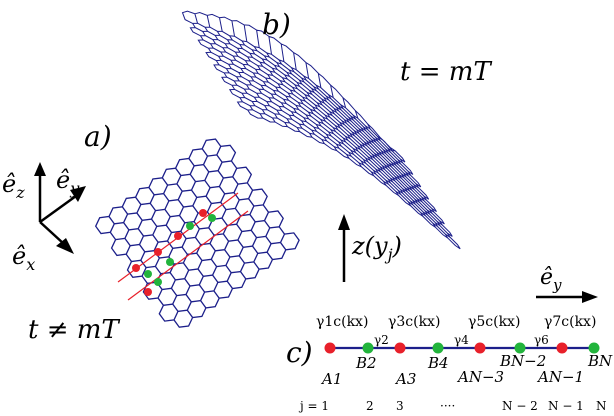 This screenshot has width=614, height=416. I want to click on panel-label-c: c), so click(299, 352).